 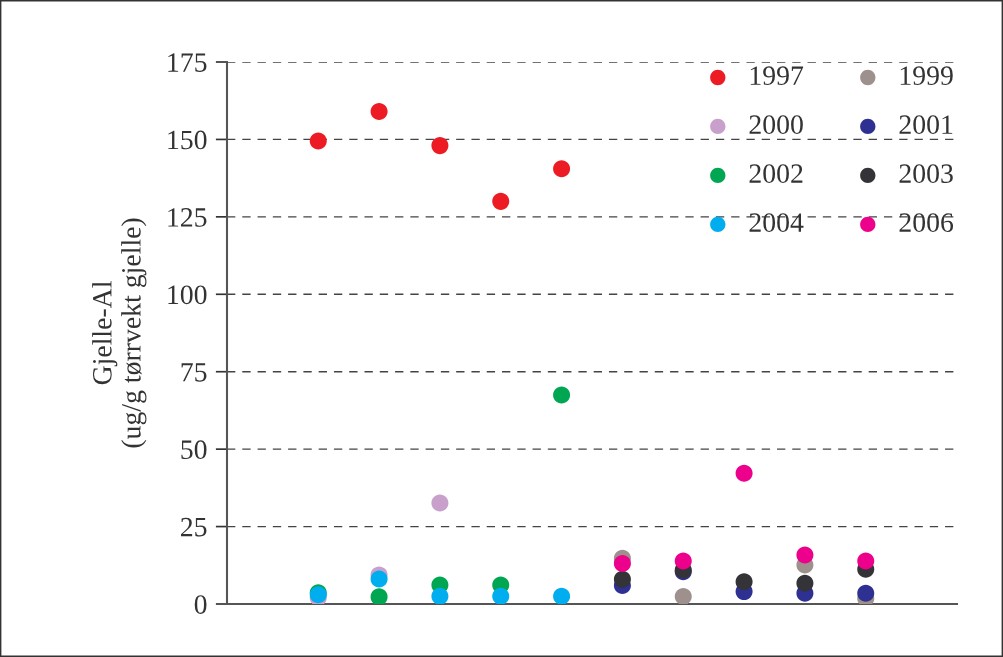 I want to click on y-tick-label: 50, so click(x=194, y=450).